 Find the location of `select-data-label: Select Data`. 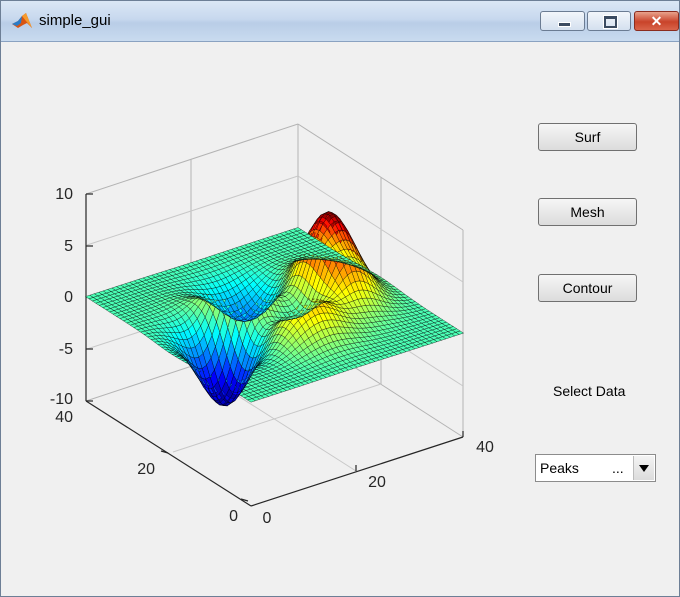

select-data-label: Select Data is located at coordinates (589, 391).